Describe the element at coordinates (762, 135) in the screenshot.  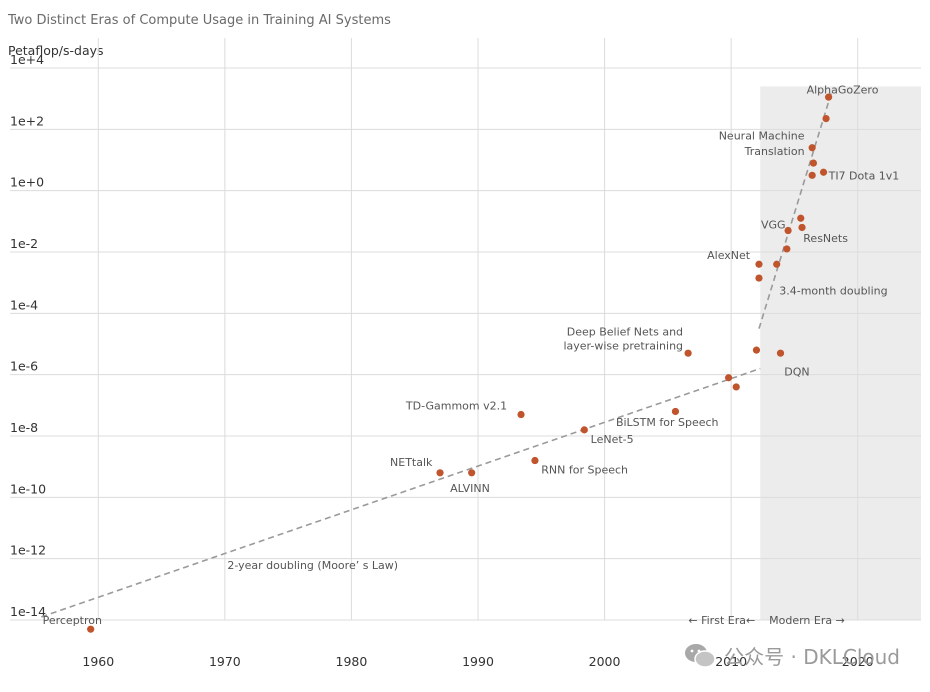
I see `annotation-label: Neural Machine` at that location.